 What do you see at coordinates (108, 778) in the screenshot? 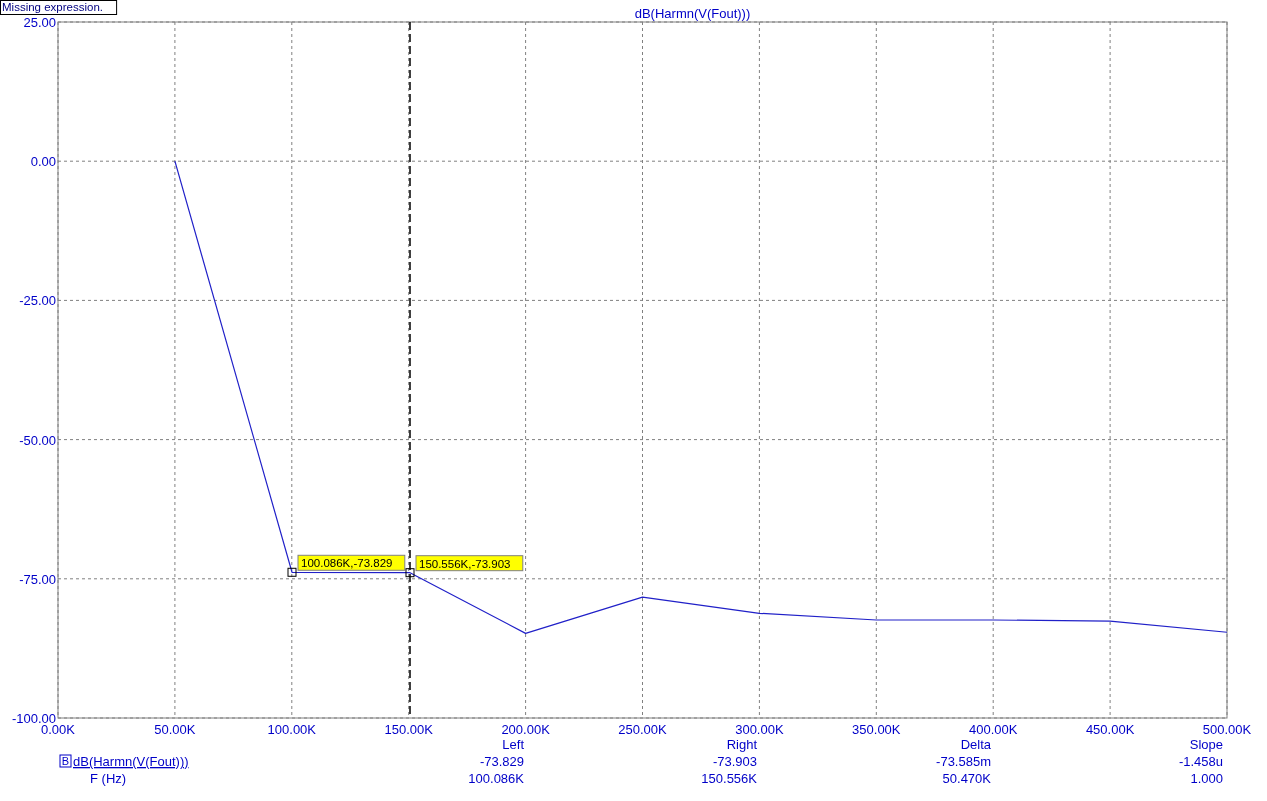
I see `text: F (Hz)` at bounding box center [108, 778].